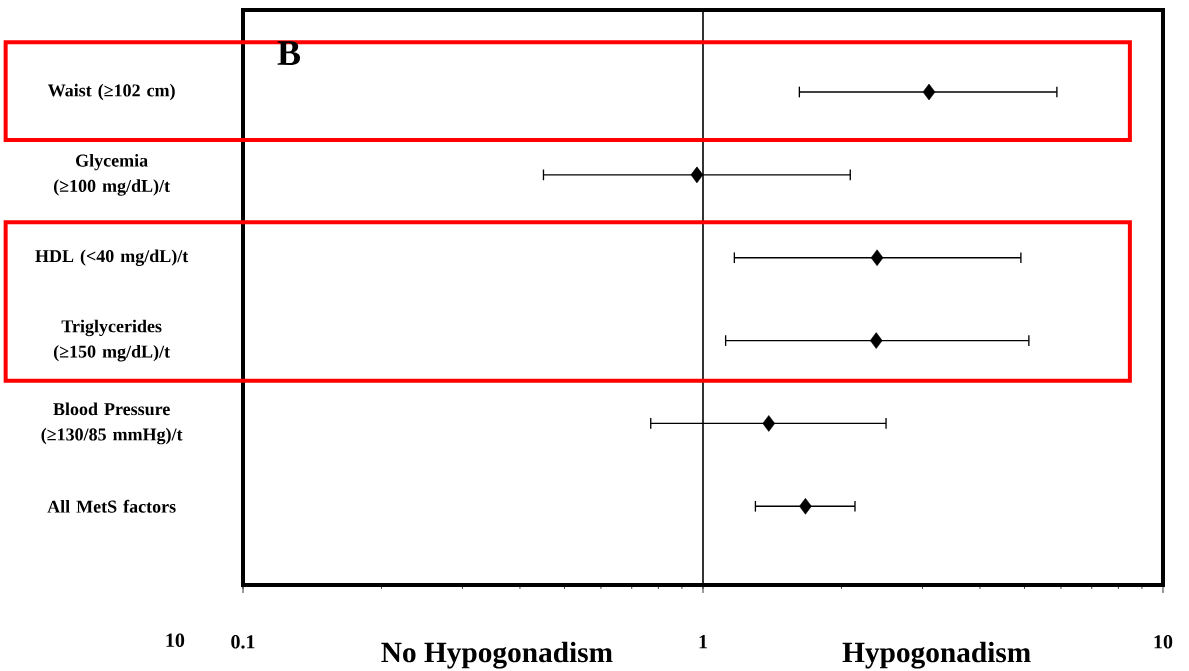 This screenshot has height=671, width=1189. I want to click on annotation: B, so click(289, 53).